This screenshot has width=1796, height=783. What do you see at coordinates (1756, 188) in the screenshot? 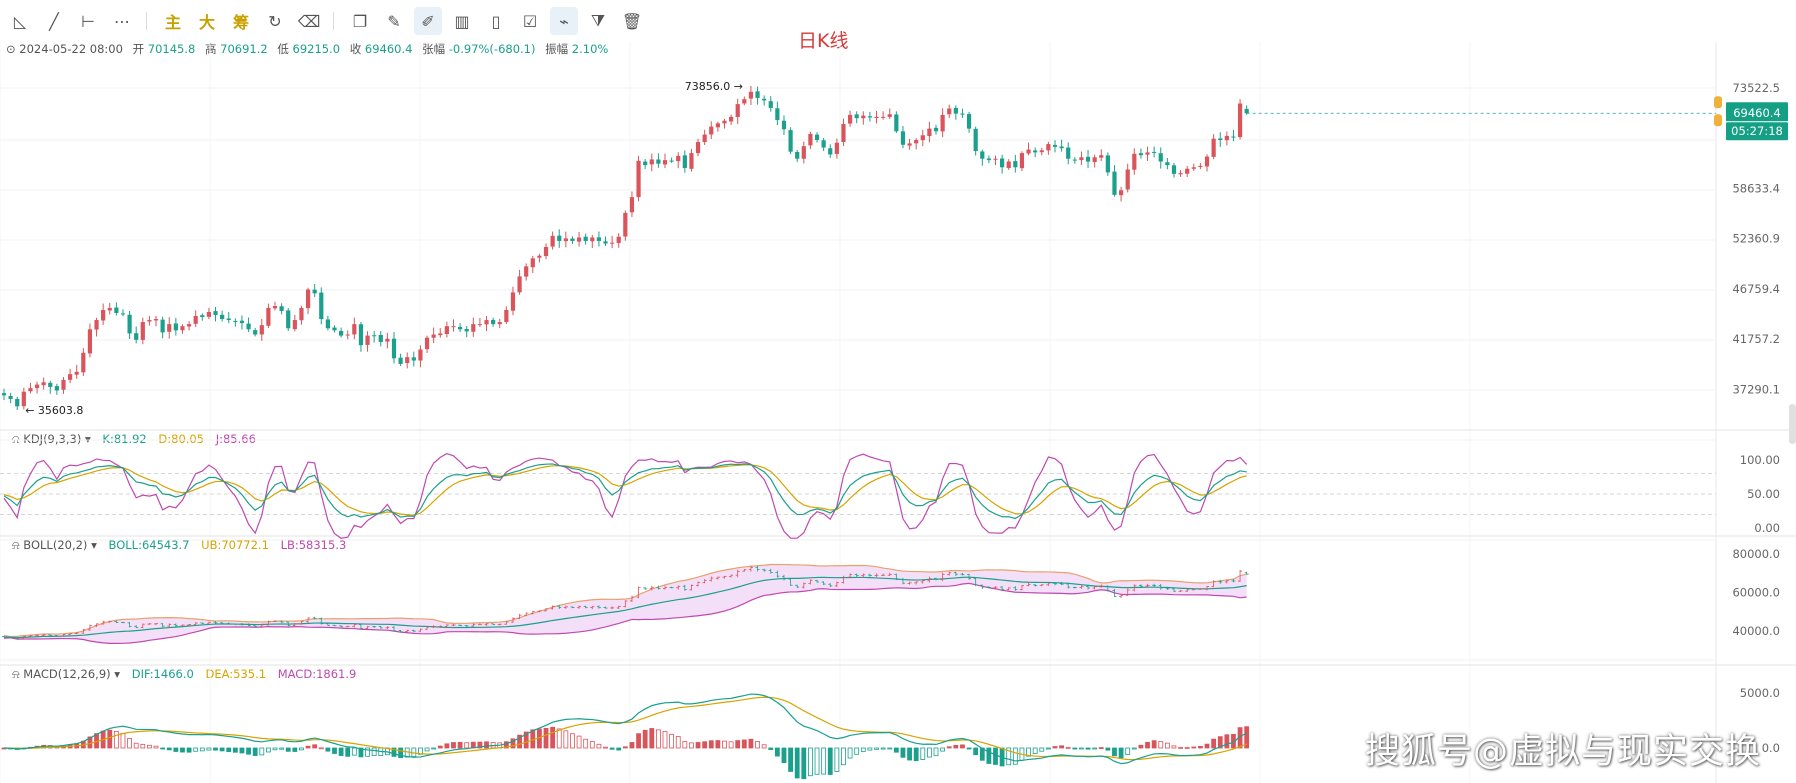
I see `price-tick-label: 58633.4` at bounding box center [1756, 188].